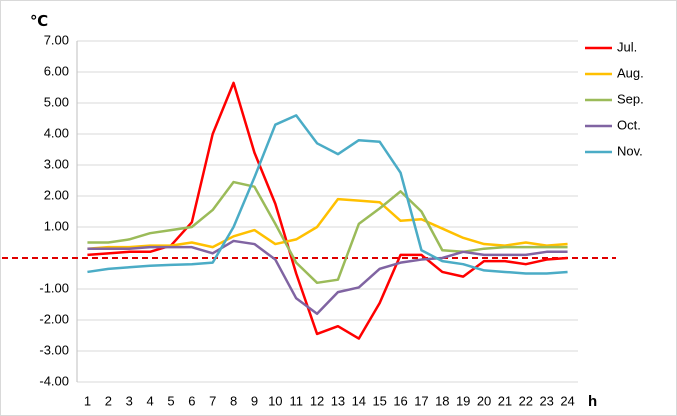 The image size is (677, 416). What do you see at coordinates (54, 349) in the screenshot?
I see `y-tick-label: -3.00` at bounding box center [54, 349].